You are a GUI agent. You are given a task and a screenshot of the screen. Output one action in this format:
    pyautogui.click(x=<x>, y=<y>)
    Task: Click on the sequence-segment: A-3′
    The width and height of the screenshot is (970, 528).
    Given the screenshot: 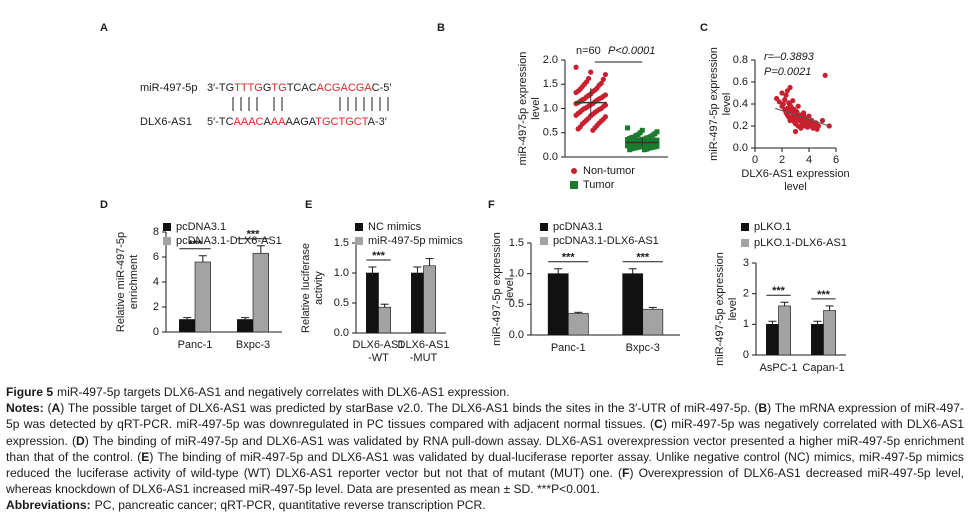 What is the action you would take?
    pyautogui.click(x=377, y=122)
    